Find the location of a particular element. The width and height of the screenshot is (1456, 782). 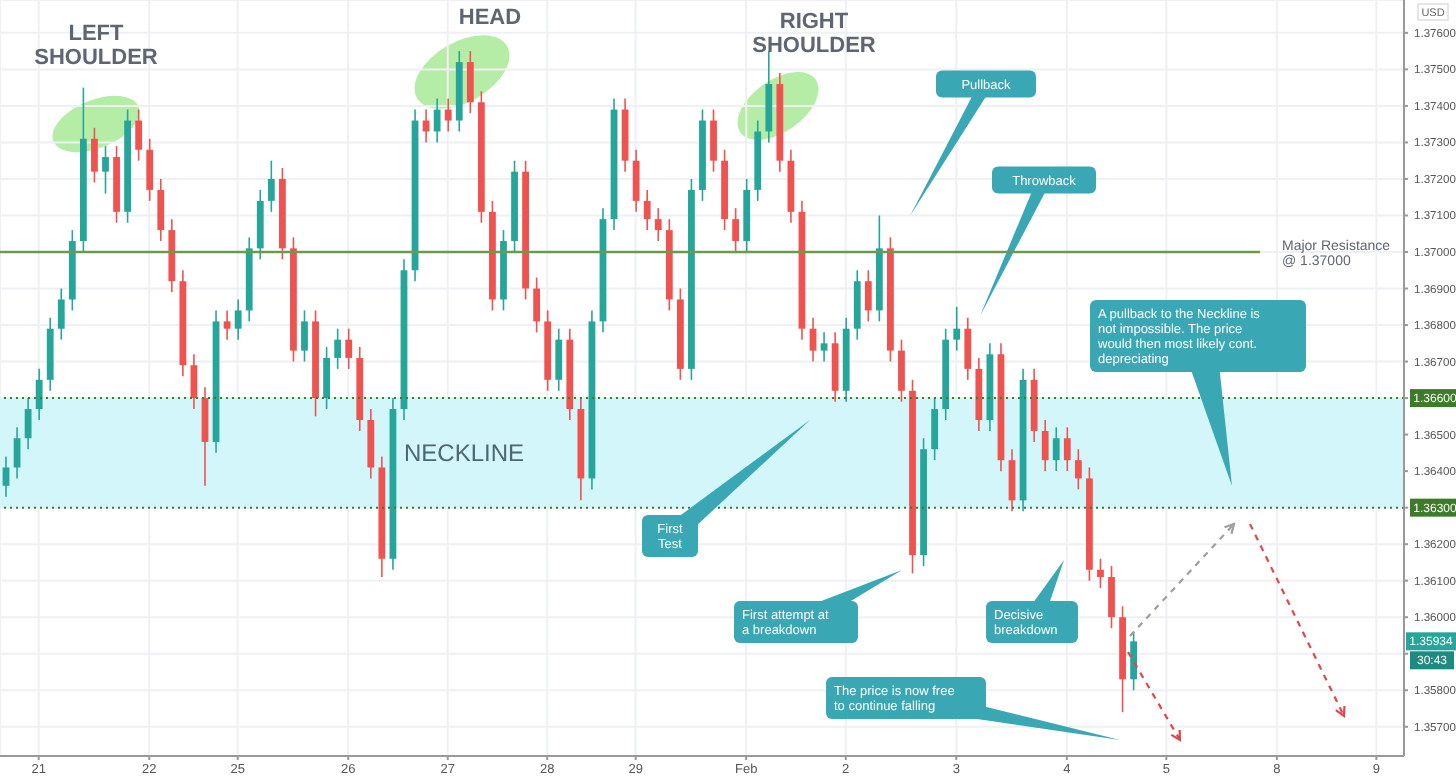

annotation: LEFT SHOULDER is located at coordinates (96, 46).